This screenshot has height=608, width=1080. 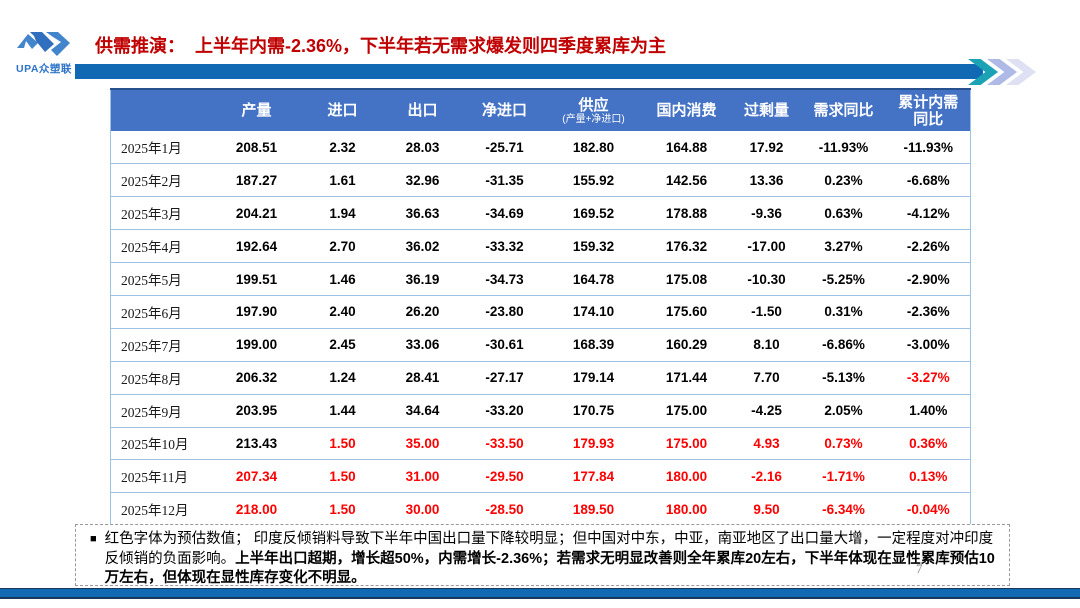 What do you see at coordinates (160, 180) in the screenshot?
I see `row-label: 2025年2月` at bounding box center [160, 180].